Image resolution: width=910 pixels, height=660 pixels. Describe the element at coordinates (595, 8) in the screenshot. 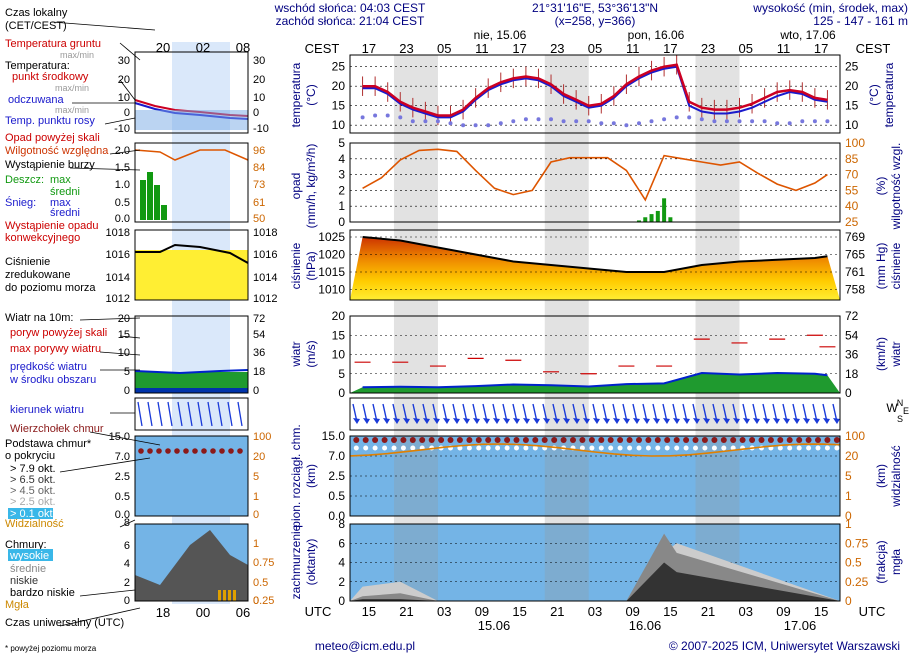

I see `coords-text: 21°31'16"E, 53°36'13"N` at that location.